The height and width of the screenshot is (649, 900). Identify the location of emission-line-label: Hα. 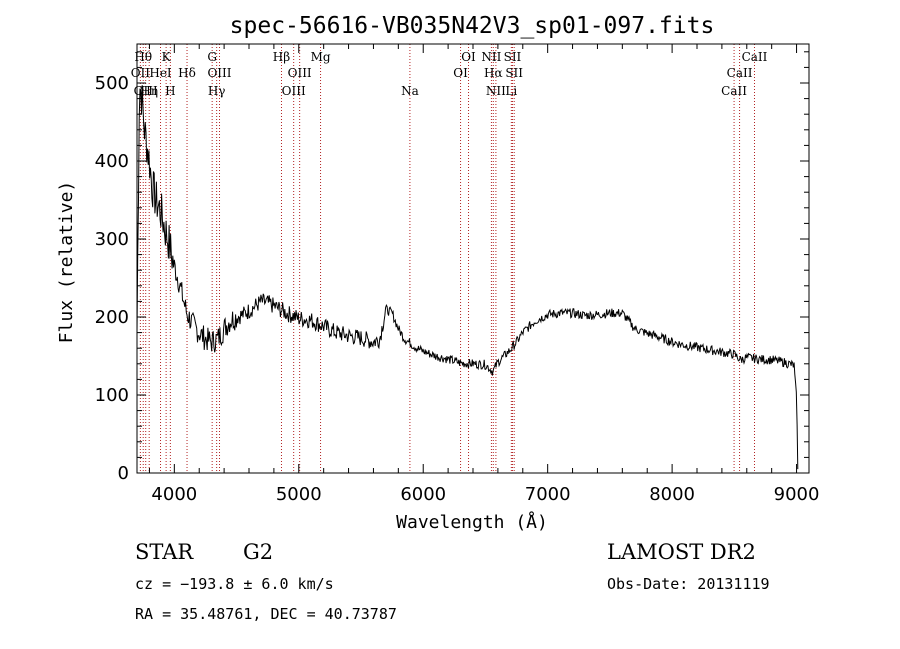
(493, 73).